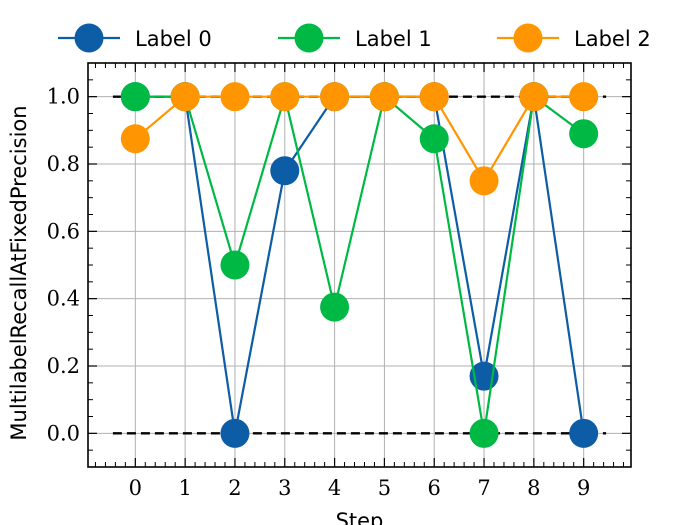 This screenshot has height=525, width=700. Describe the element at coordinates (63, 433) in the screenshot. I see `y-tick-label: 0.0` at that location.